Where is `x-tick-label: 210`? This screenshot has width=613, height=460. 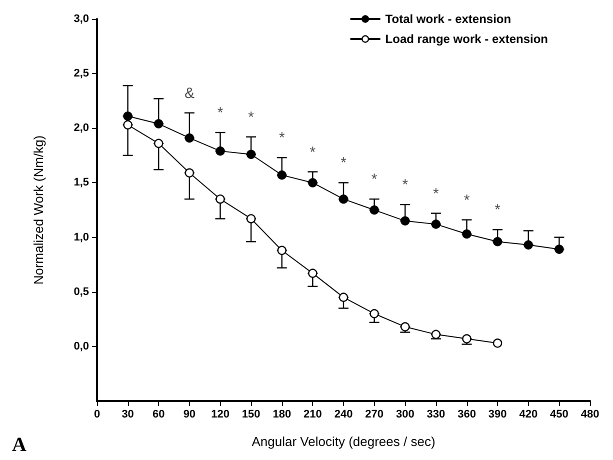 x-tick-label: 210 is located at coordinates (313, 414).